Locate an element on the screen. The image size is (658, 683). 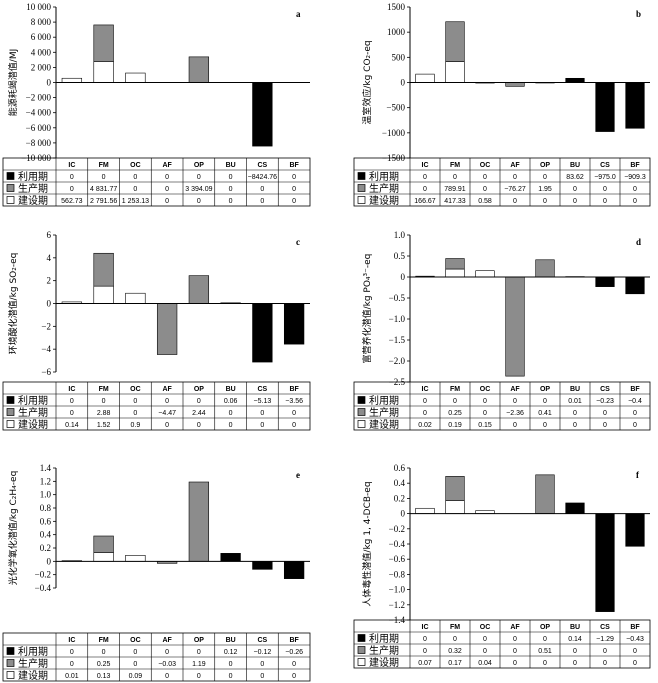
y-tick-label: 6 is located at coordinates (49, 235).